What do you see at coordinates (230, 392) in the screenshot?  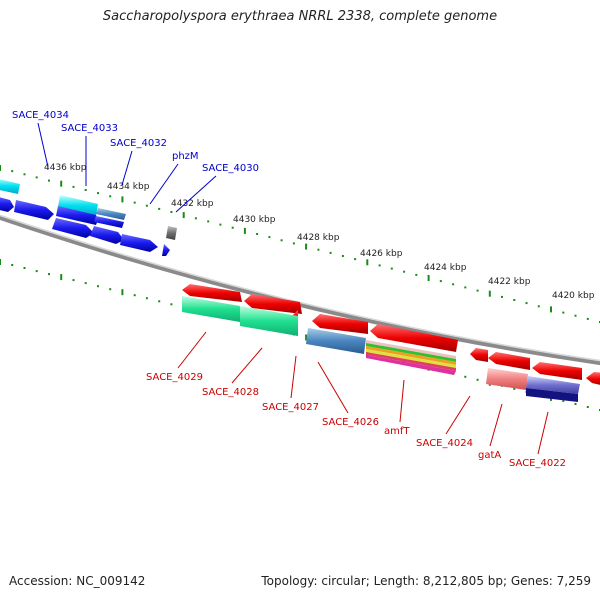 I see `gene-label-sace-4028: SACE_4028` at bounding box center [230, 392].